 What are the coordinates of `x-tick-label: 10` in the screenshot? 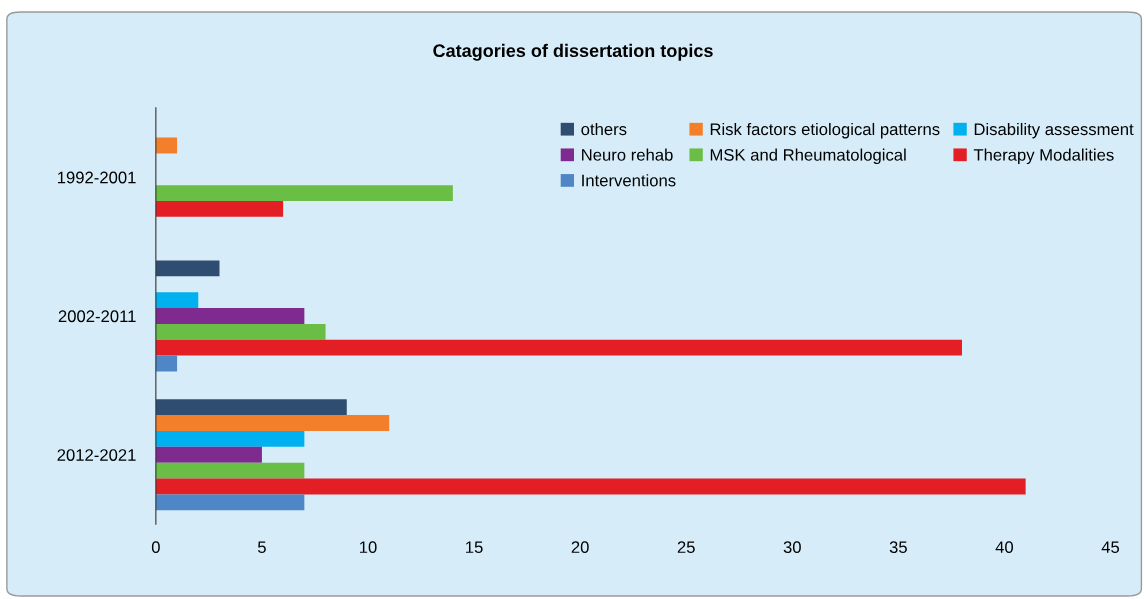 It's located at (368, 547).